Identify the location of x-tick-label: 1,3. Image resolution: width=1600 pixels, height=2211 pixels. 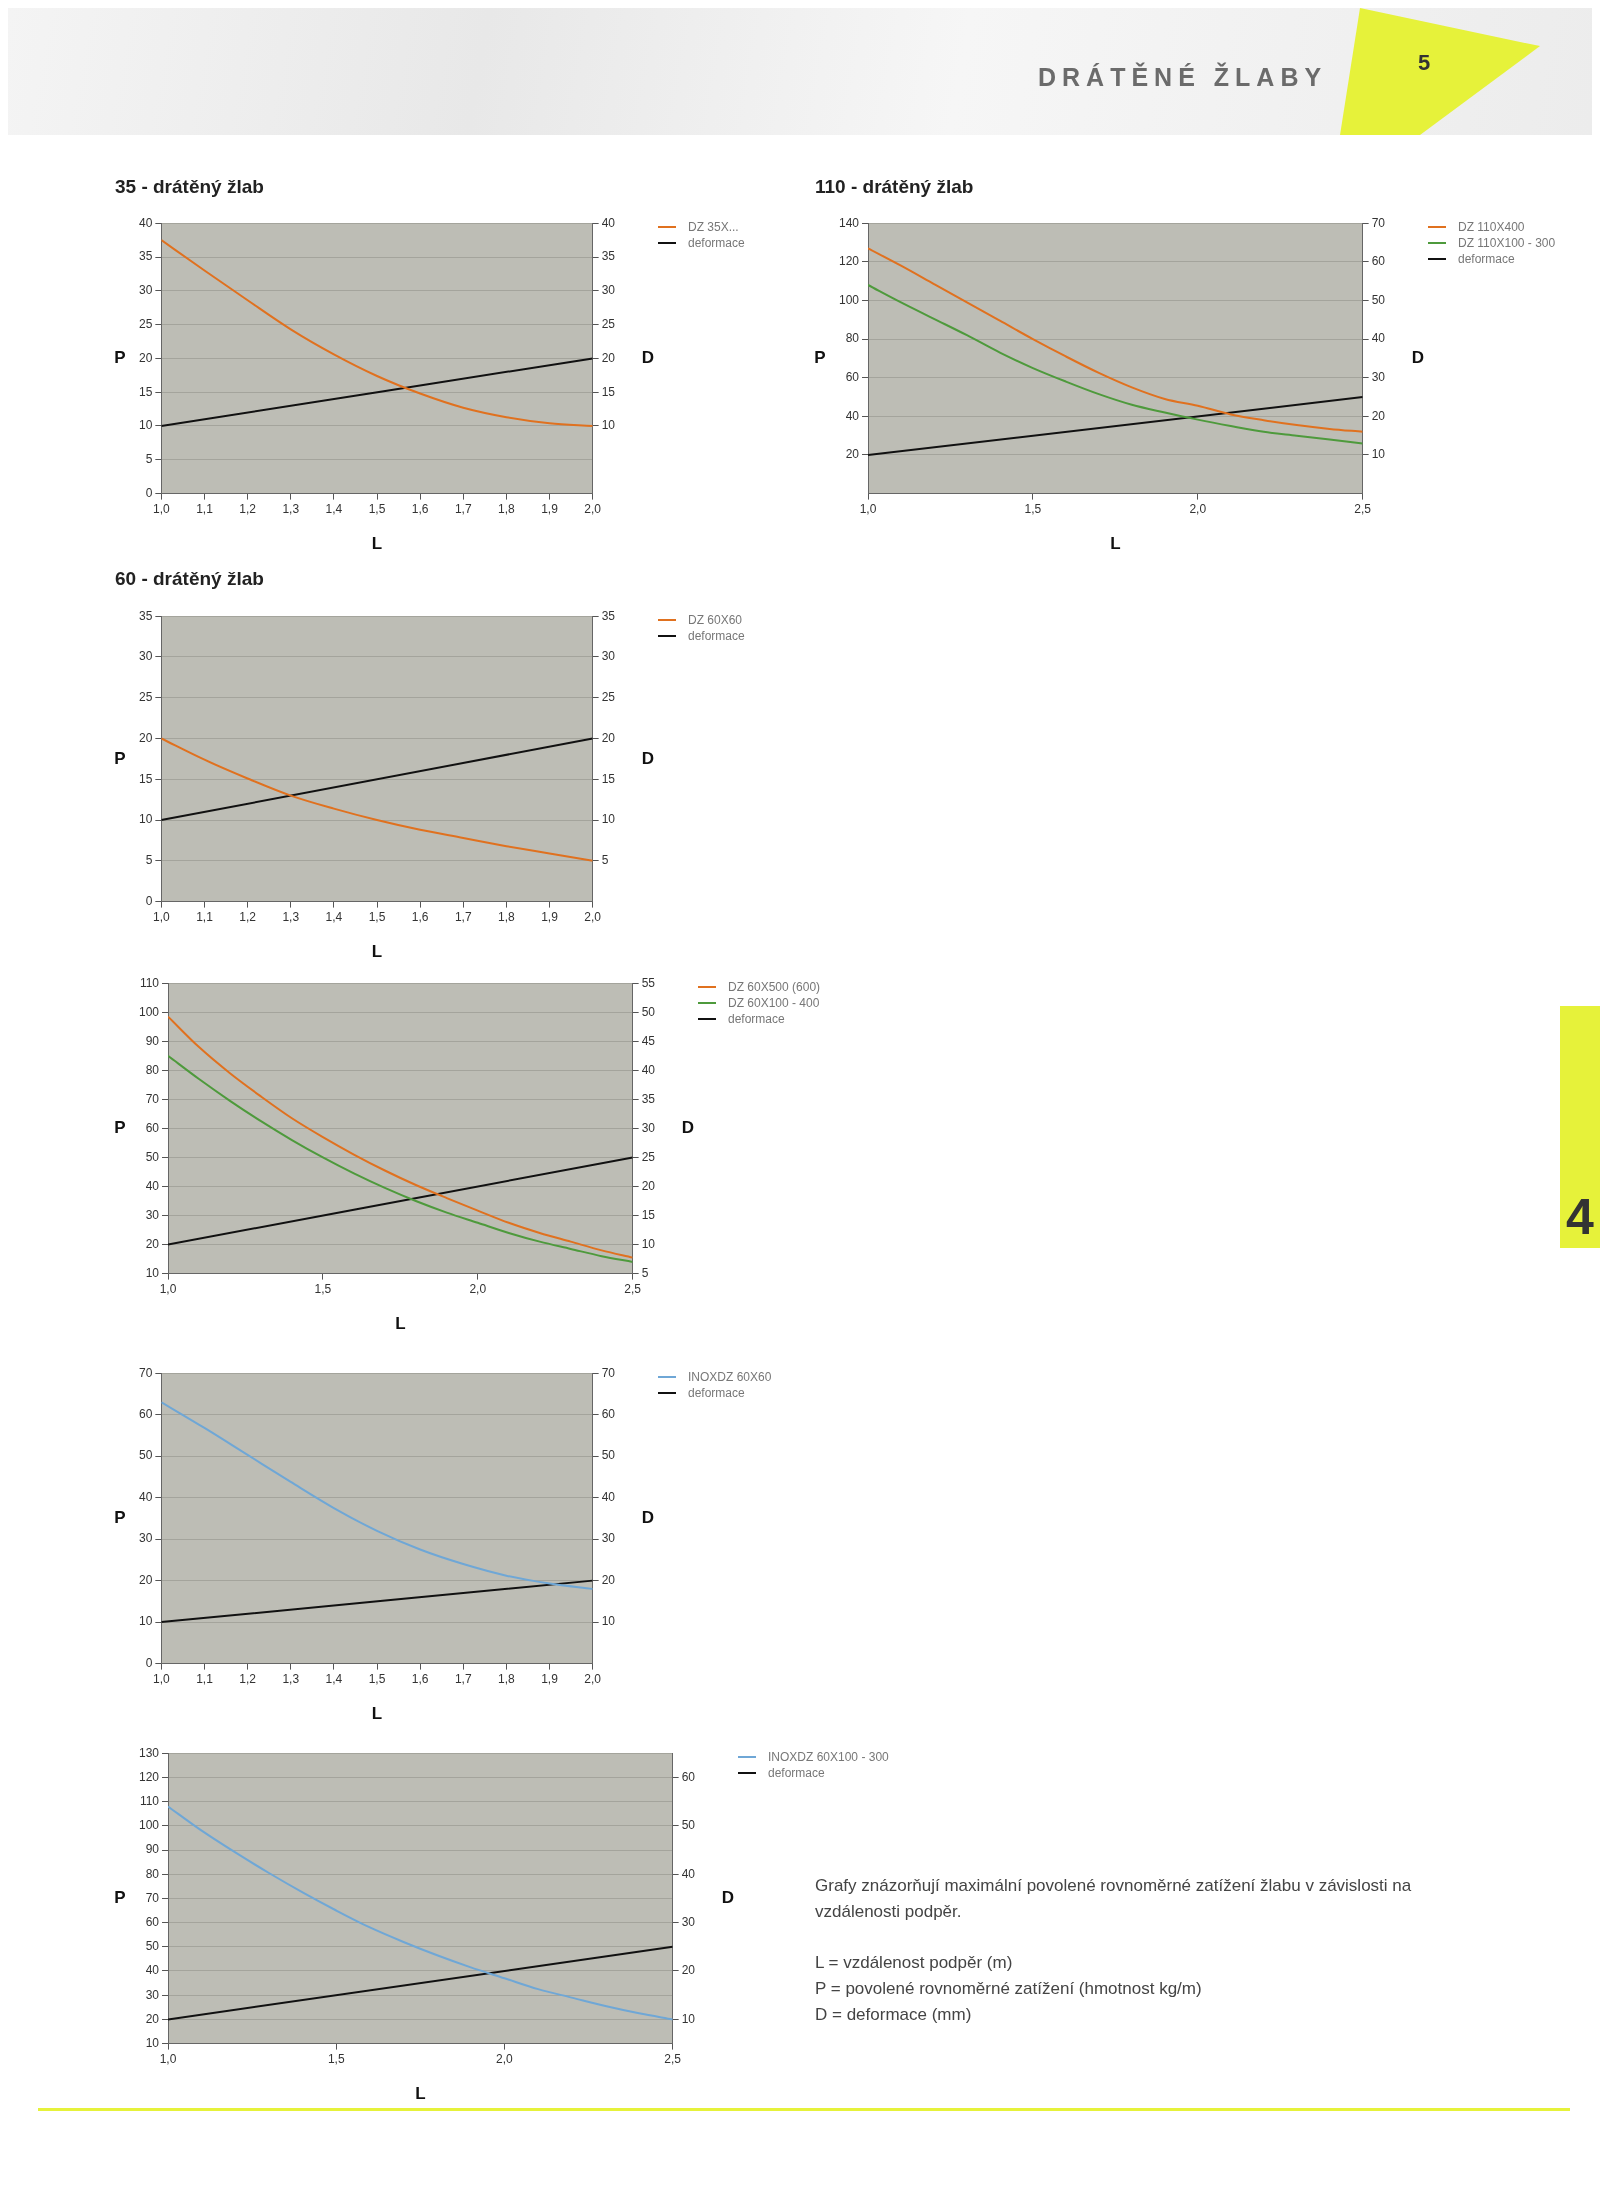
(291, 1679).